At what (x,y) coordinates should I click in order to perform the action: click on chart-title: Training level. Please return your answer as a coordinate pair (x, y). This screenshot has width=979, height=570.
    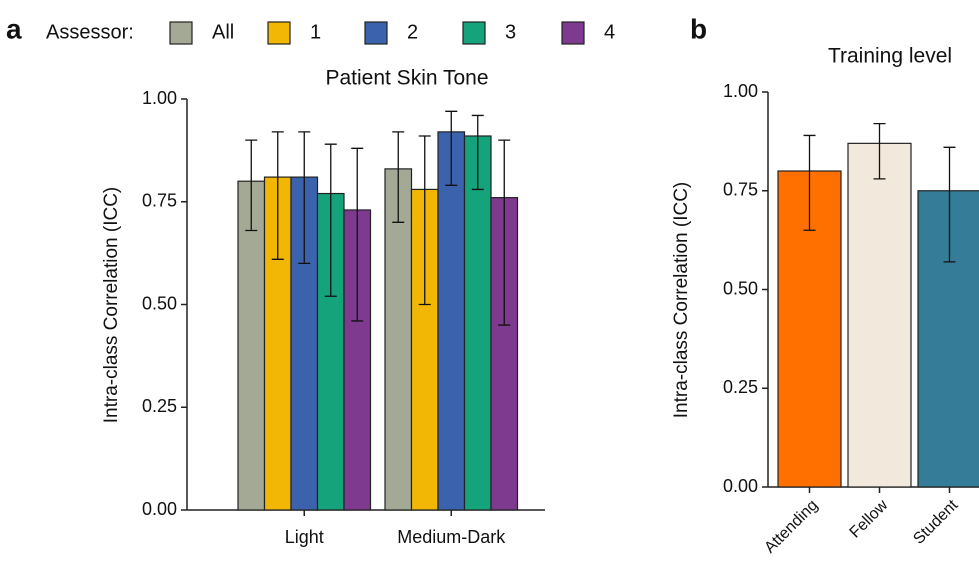
    Looking at the image, I should click on (890, 56).